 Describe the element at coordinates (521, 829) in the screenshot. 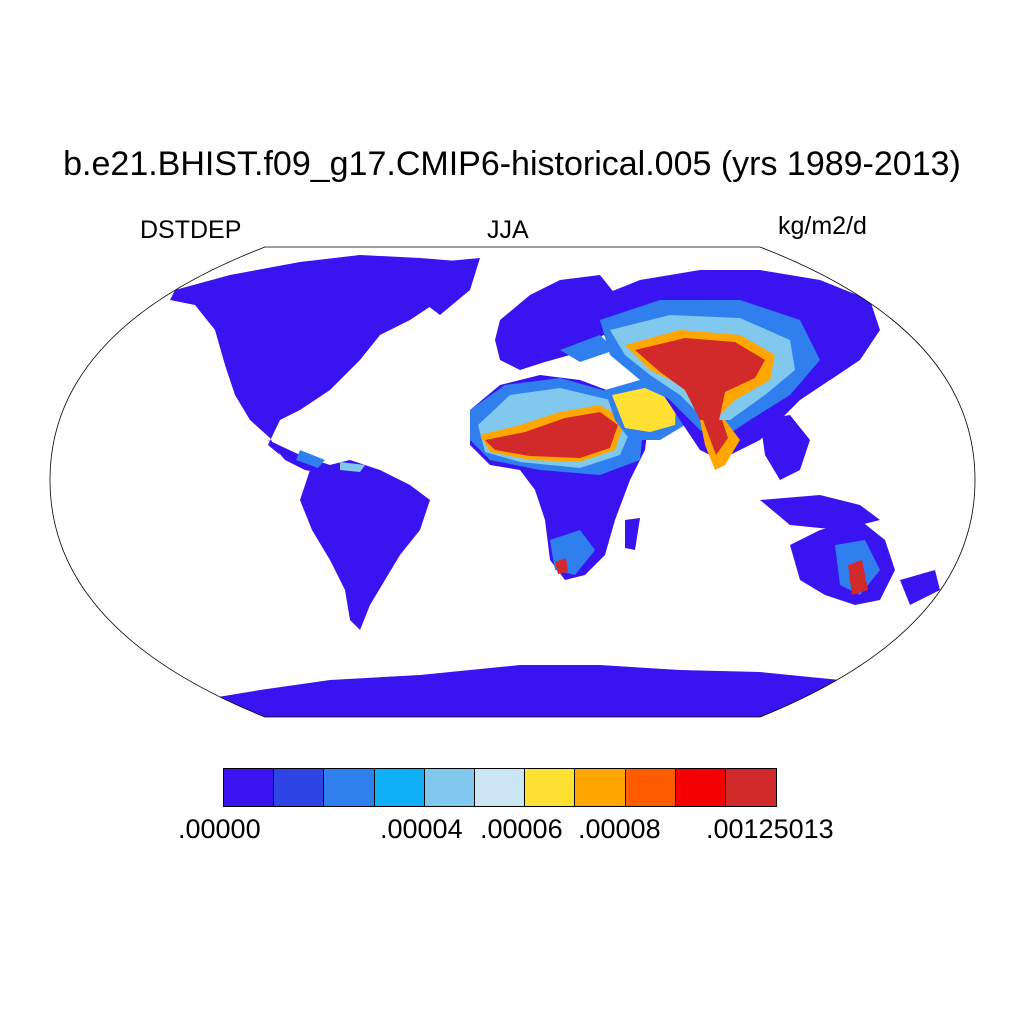

I see `colorbar-label-3: .00006` at that location.